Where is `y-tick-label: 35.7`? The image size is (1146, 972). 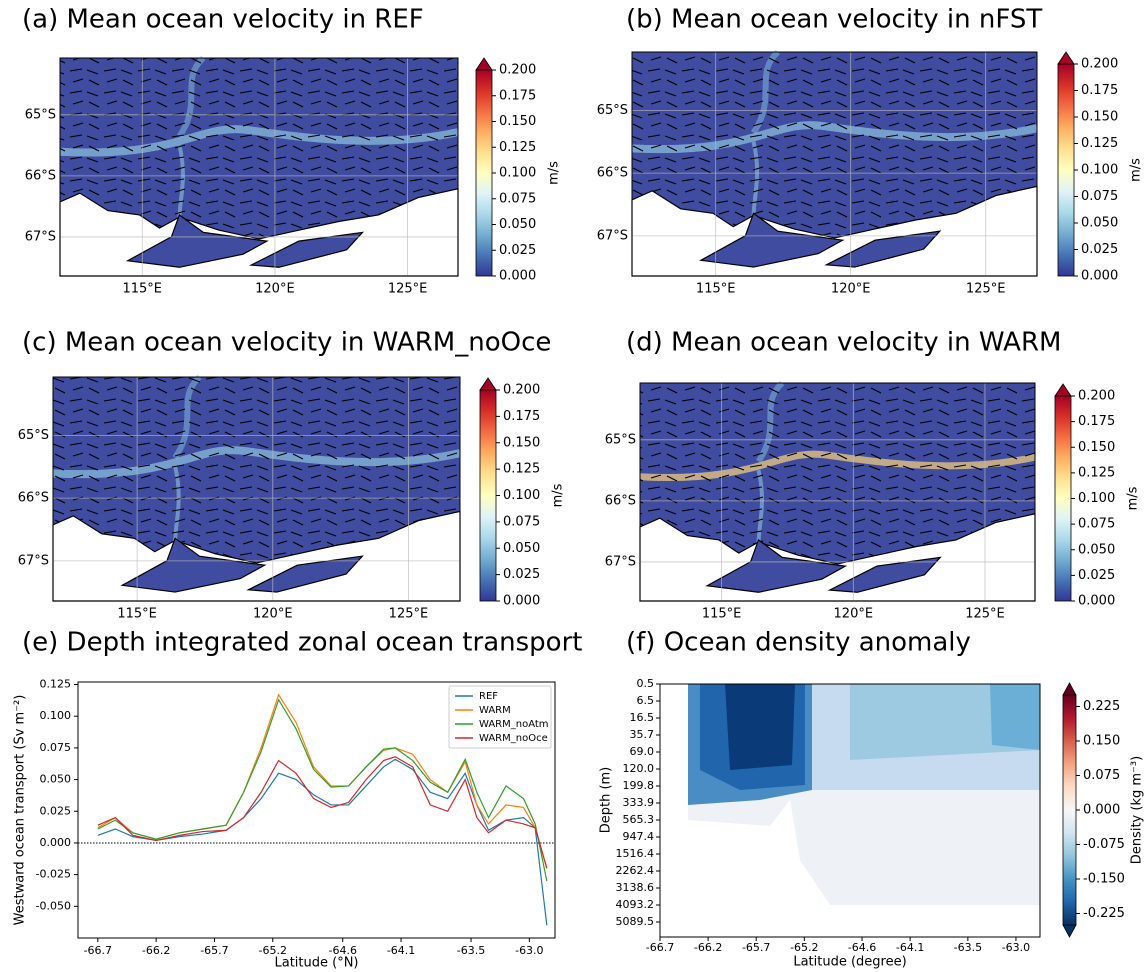 y-tick-label: 35.7 is located at coordinates (642, 734).